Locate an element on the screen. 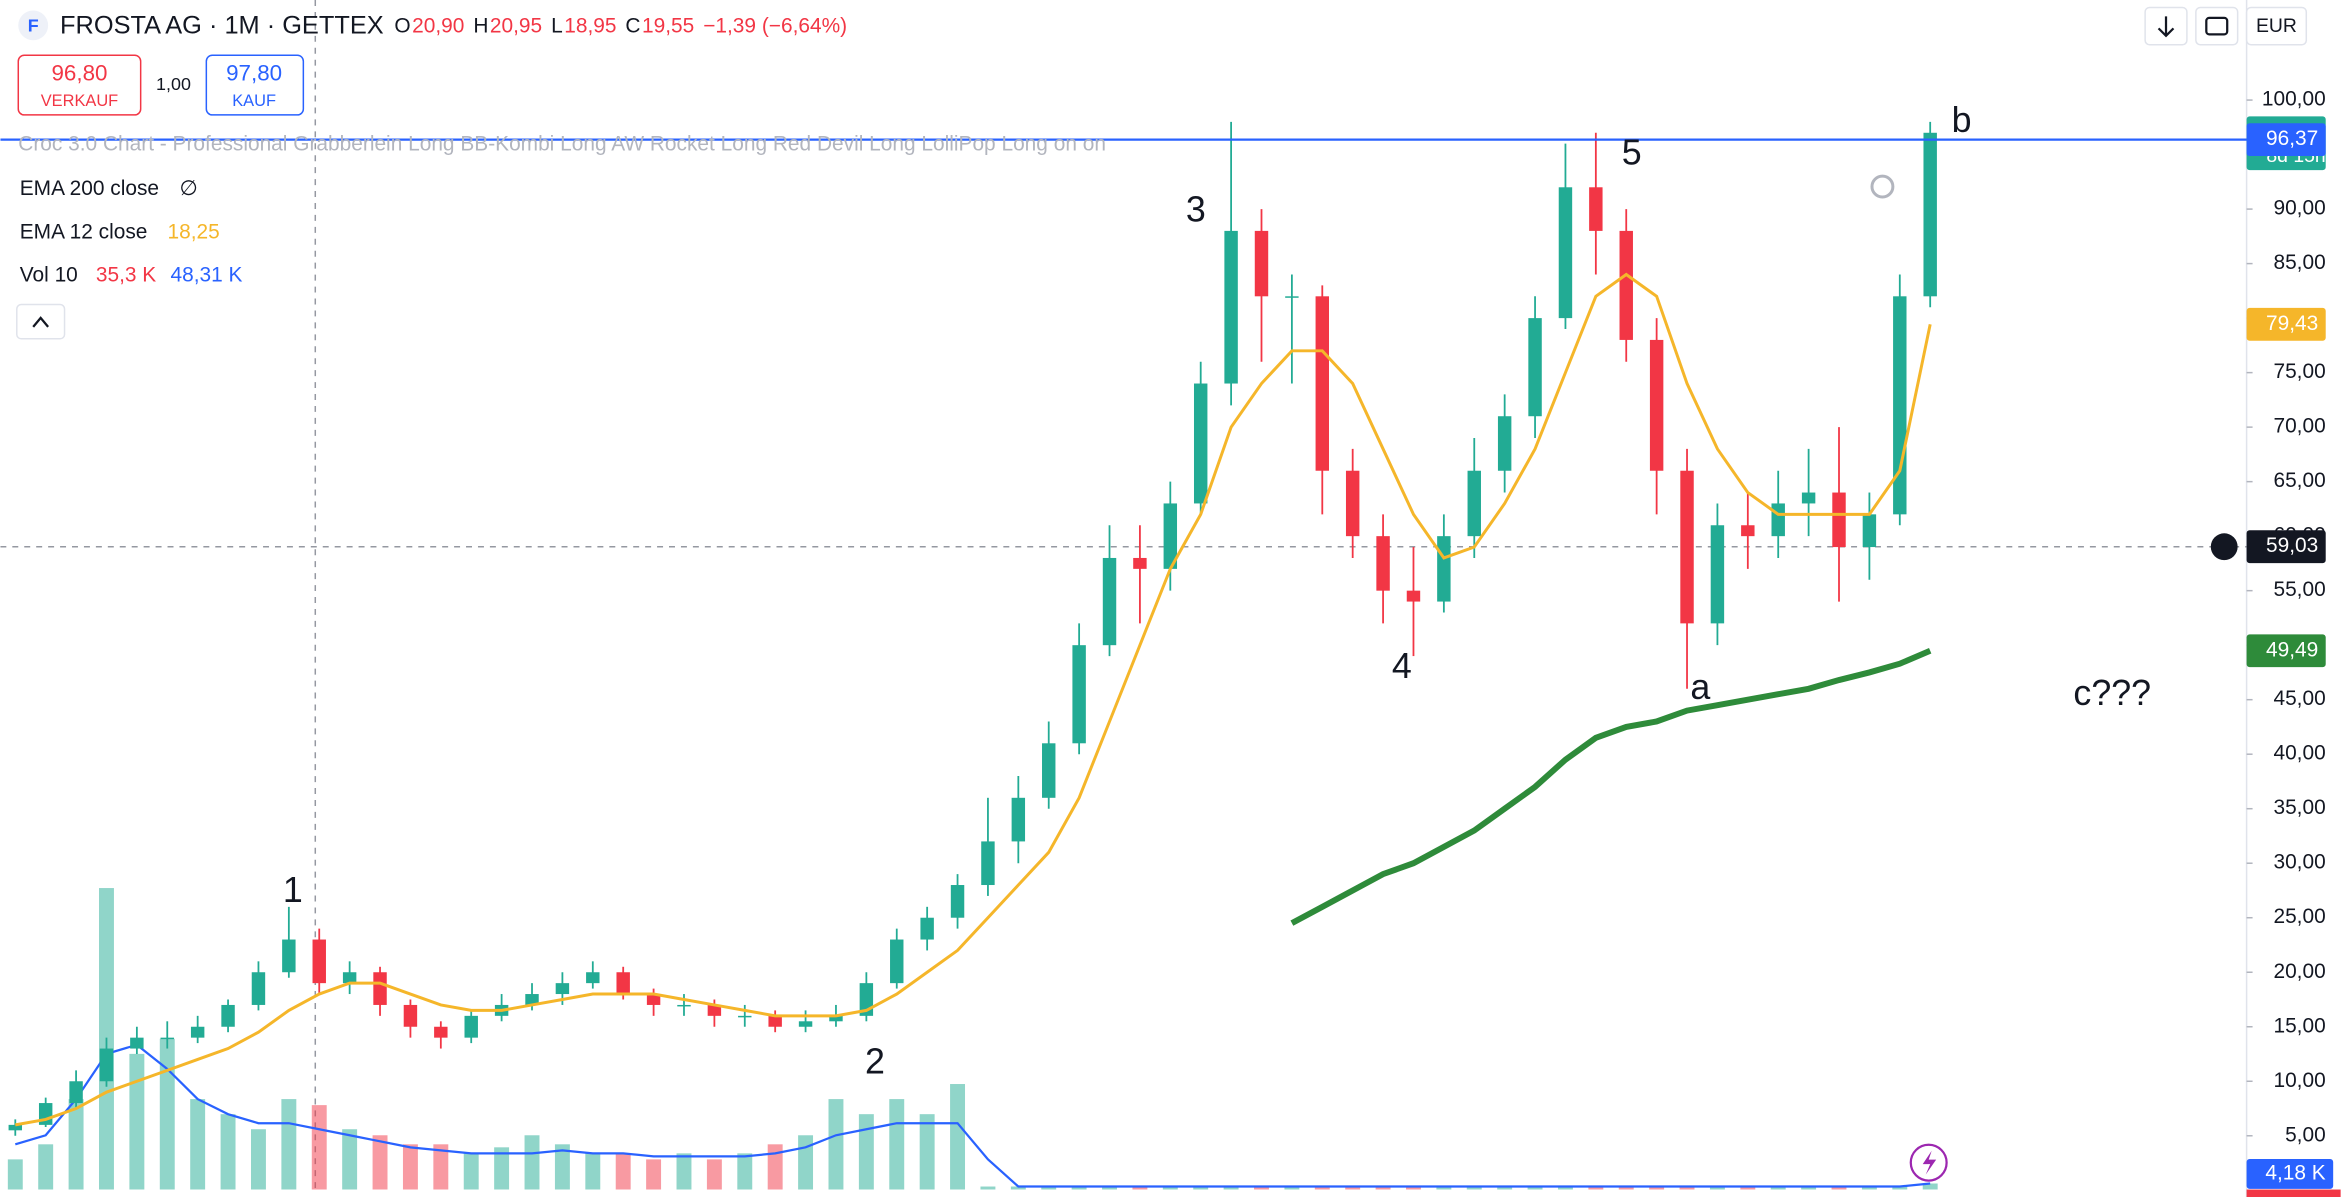 Image resolution: width=2341 pixels, height=1197 pixels. sell-label: VERKAUF is located at coordinates (80, 101).